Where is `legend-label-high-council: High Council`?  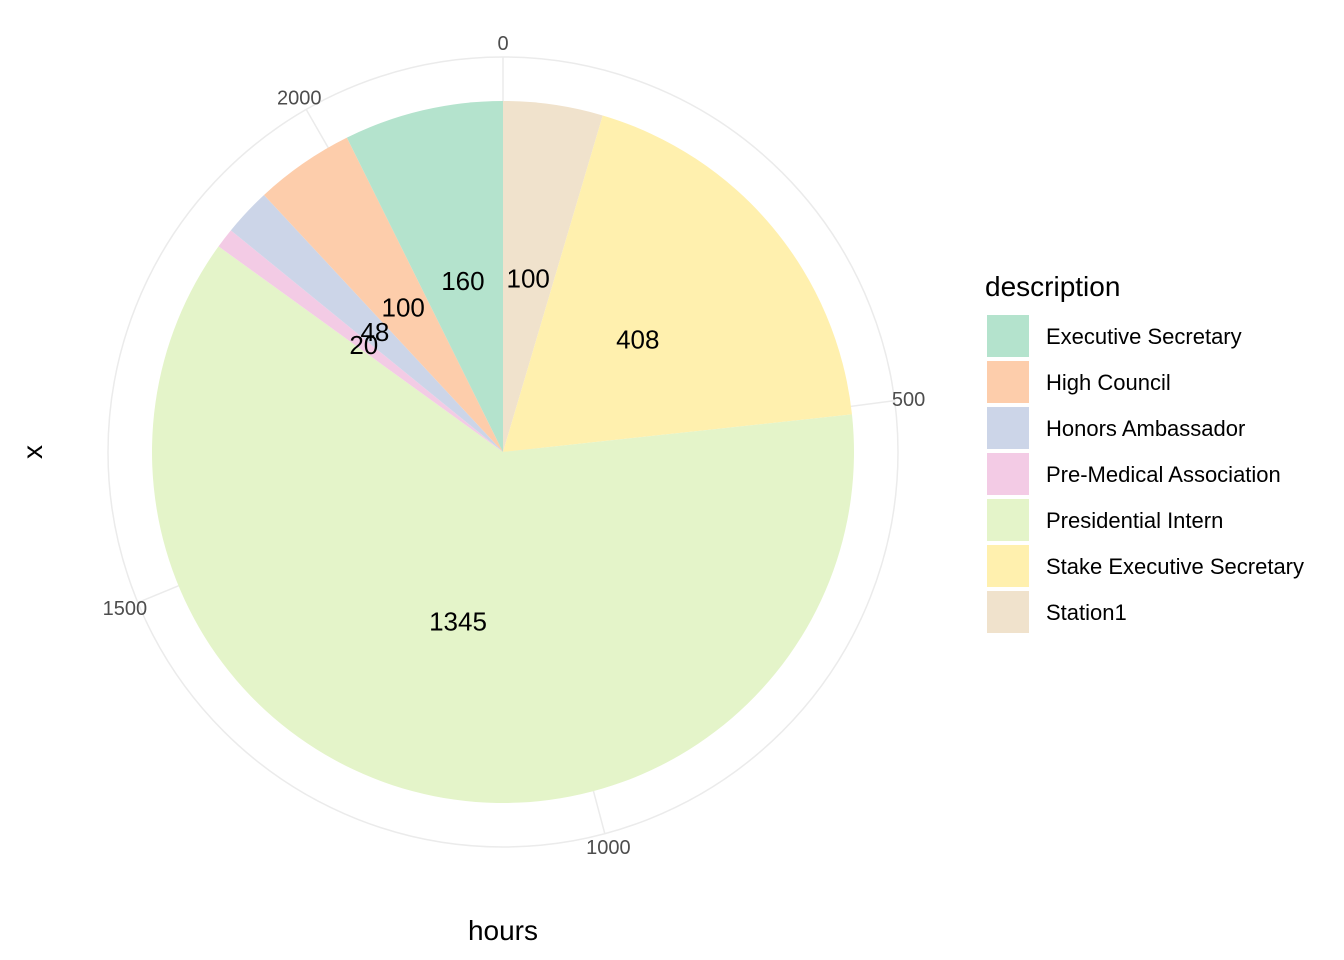 legend-label-high-council: High Council is located at coordinates (1108, 382).